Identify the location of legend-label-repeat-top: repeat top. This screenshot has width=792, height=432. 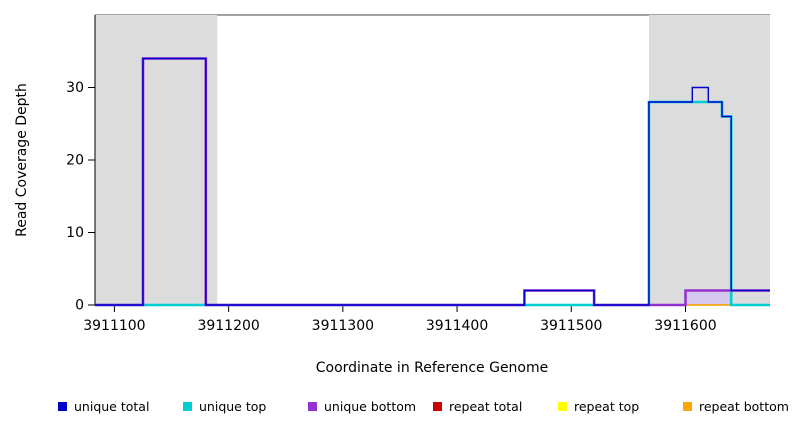
(606, 406).